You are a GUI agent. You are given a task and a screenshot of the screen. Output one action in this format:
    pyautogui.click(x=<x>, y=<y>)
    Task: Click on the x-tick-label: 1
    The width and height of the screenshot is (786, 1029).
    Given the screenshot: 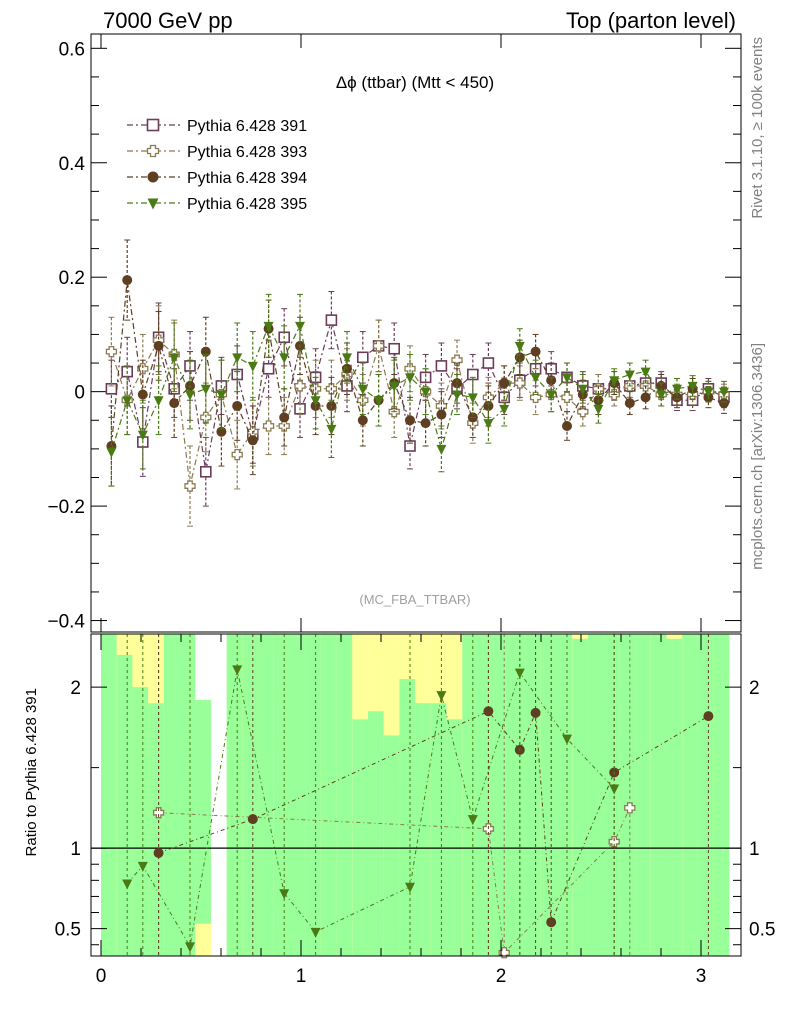 What is the action you would take?
    pyautogui.click(x=301, y=976)
    